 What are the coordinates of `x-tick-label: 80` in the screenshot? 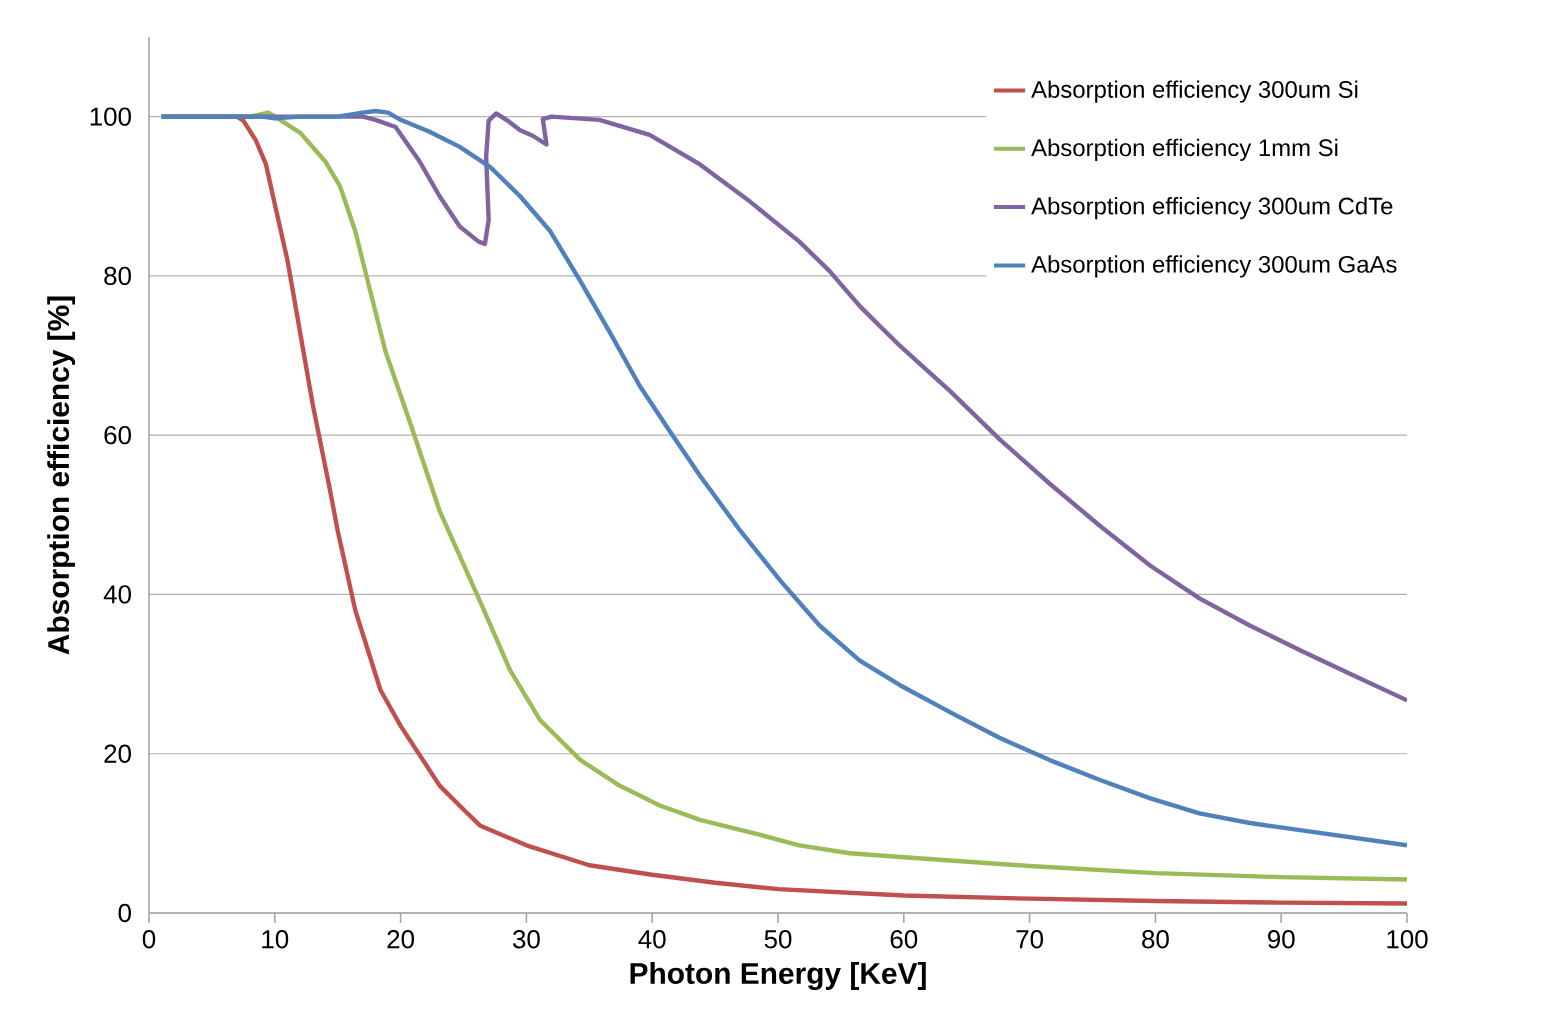 It's located at (1155, 939).